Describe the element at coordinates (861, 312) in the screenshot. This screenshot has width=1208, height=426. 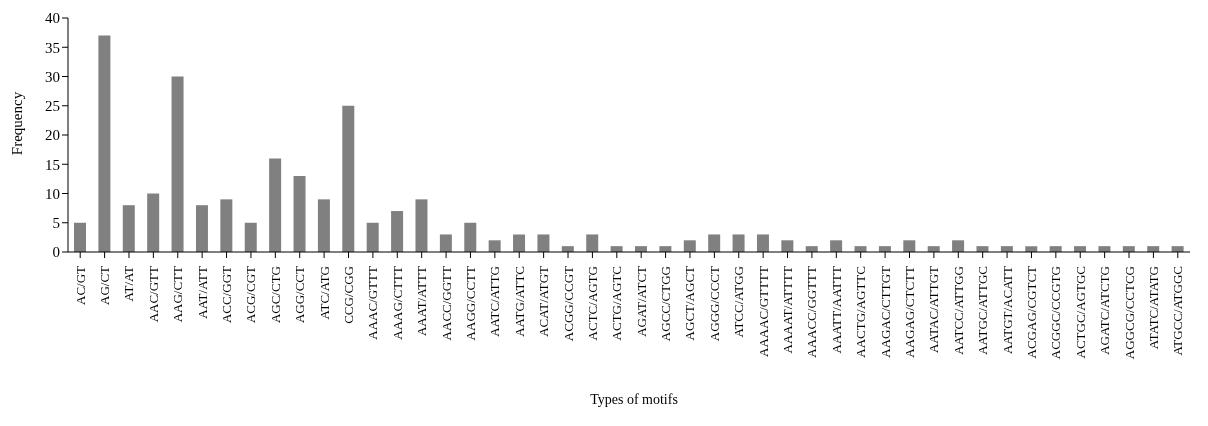
I see `x-tick-label: AACTG/AGTTC` at that location.